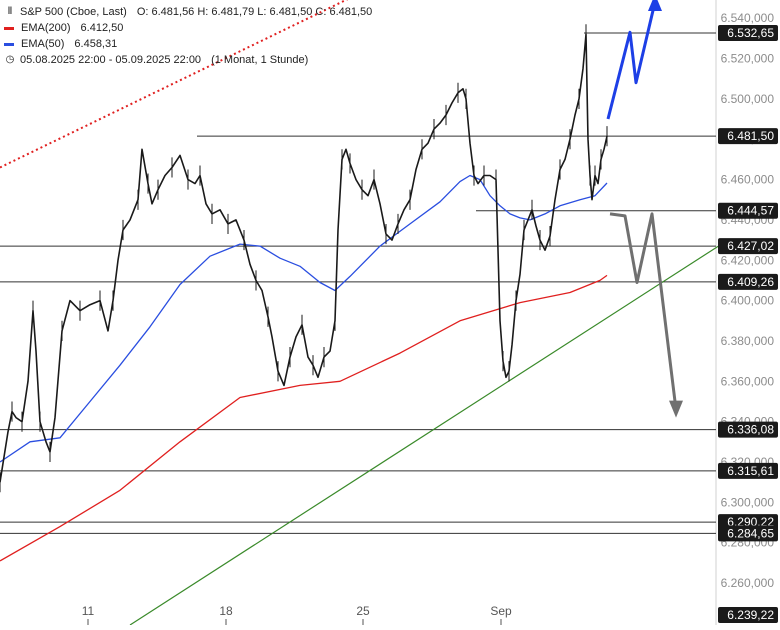 This screenshot has height=630, width=780. I want to click on legend-ema50-row: EMA(50) 6.458,31, so click(188, 44).